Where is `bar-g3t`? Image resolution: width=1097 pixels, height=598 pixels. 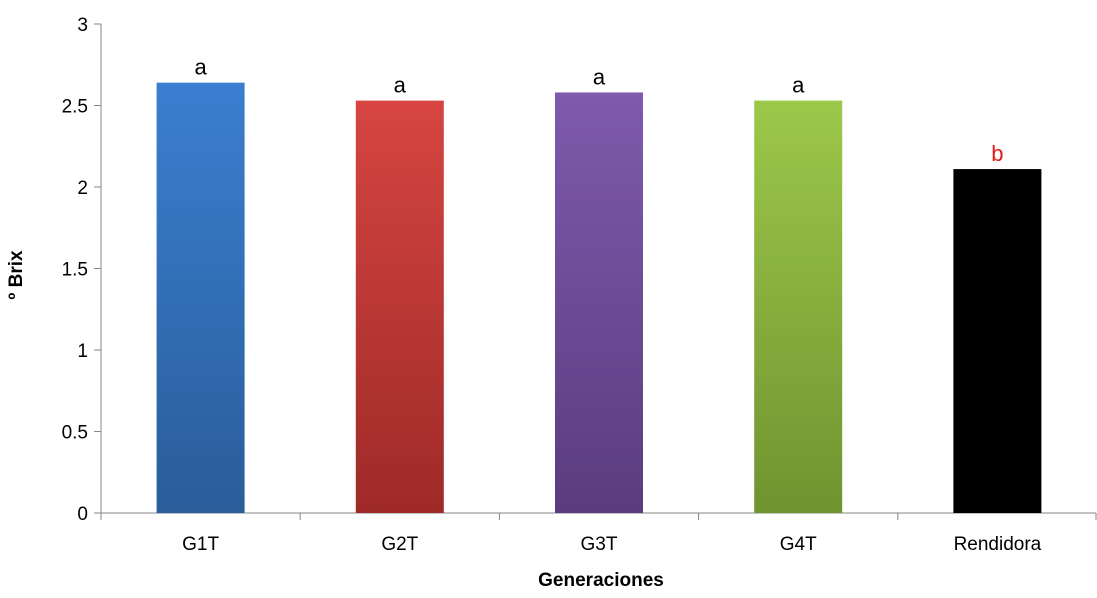 bar-g3t is located at coordinates (599, 303).